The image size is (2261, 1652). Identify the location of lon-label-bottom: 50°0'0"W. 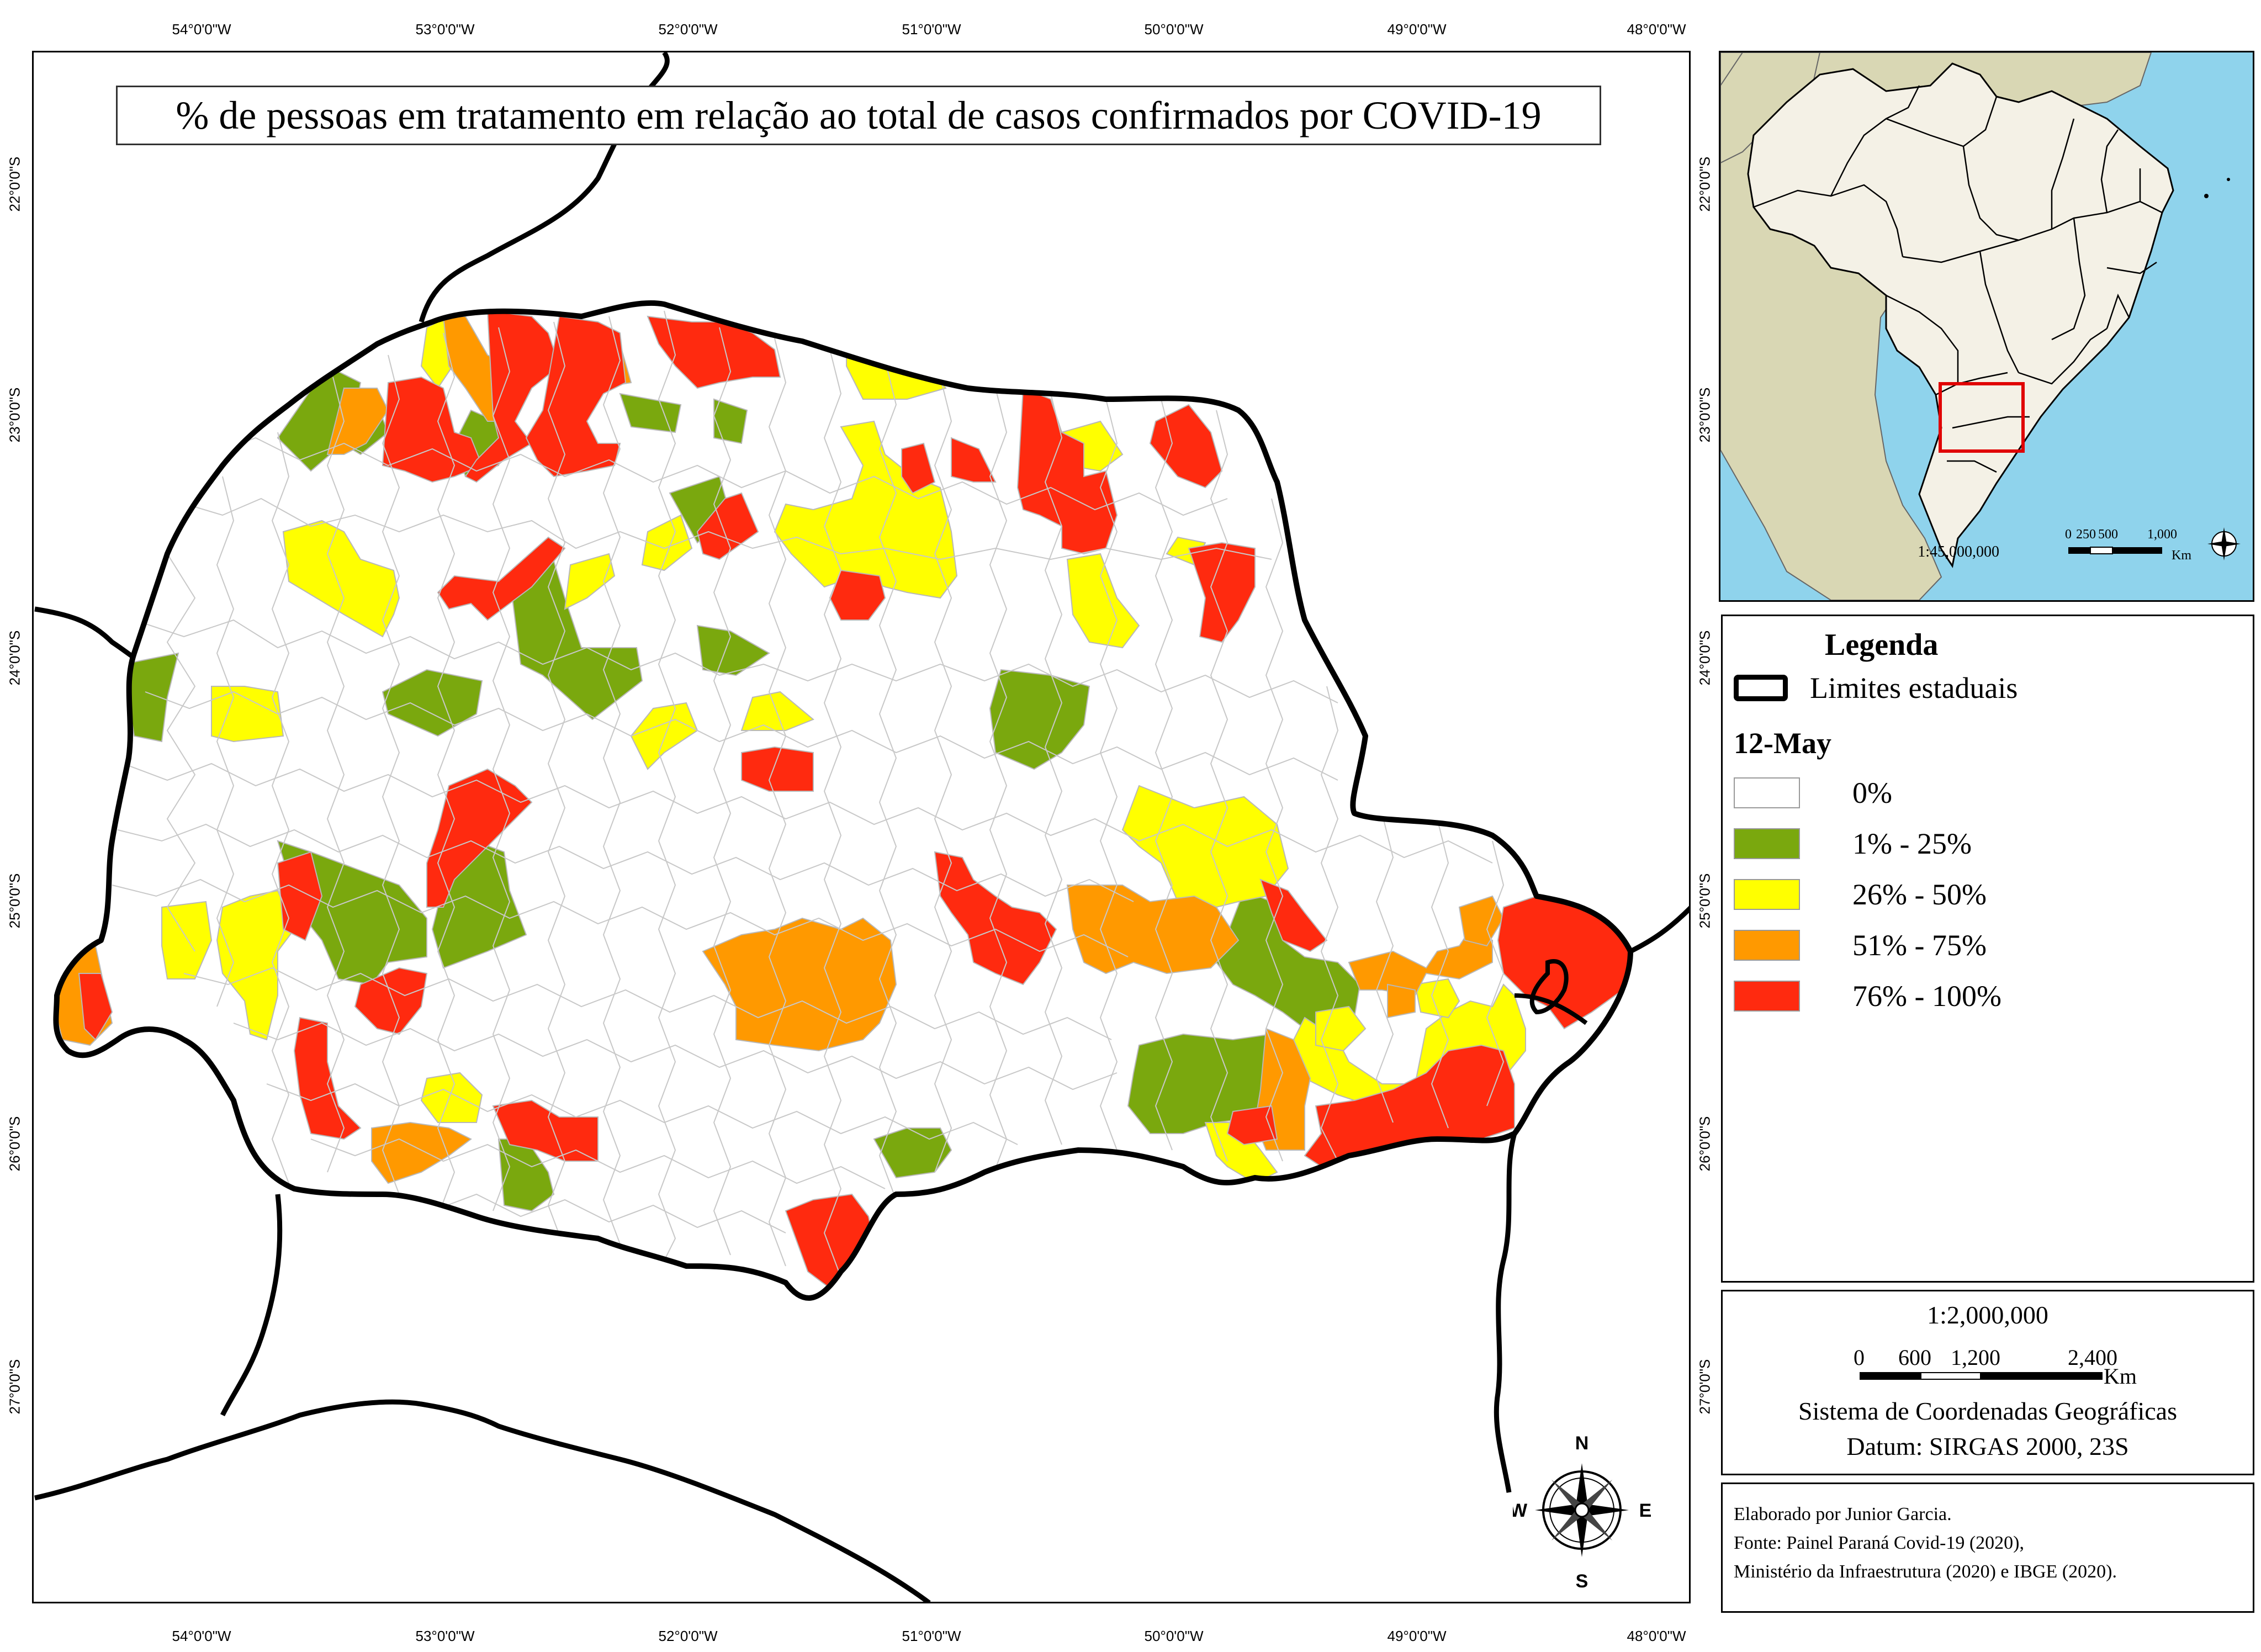
(1174, 1636).